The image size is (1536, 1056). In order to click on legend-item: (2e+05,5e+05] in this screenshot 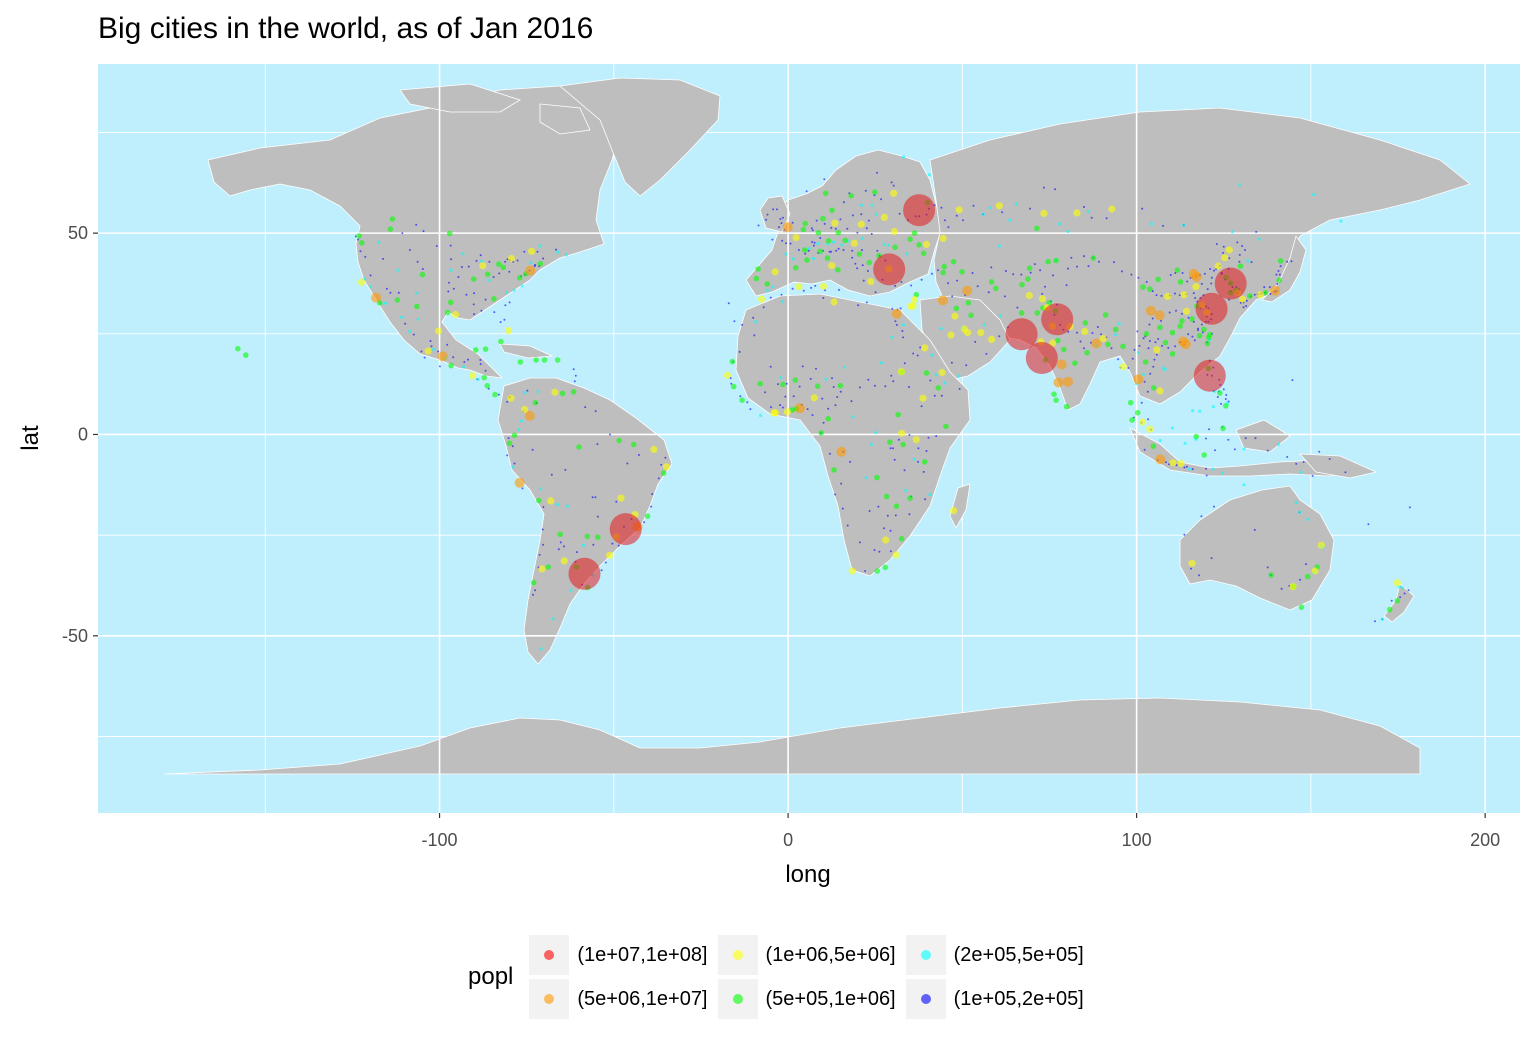, I will do `click(994, 955)`.